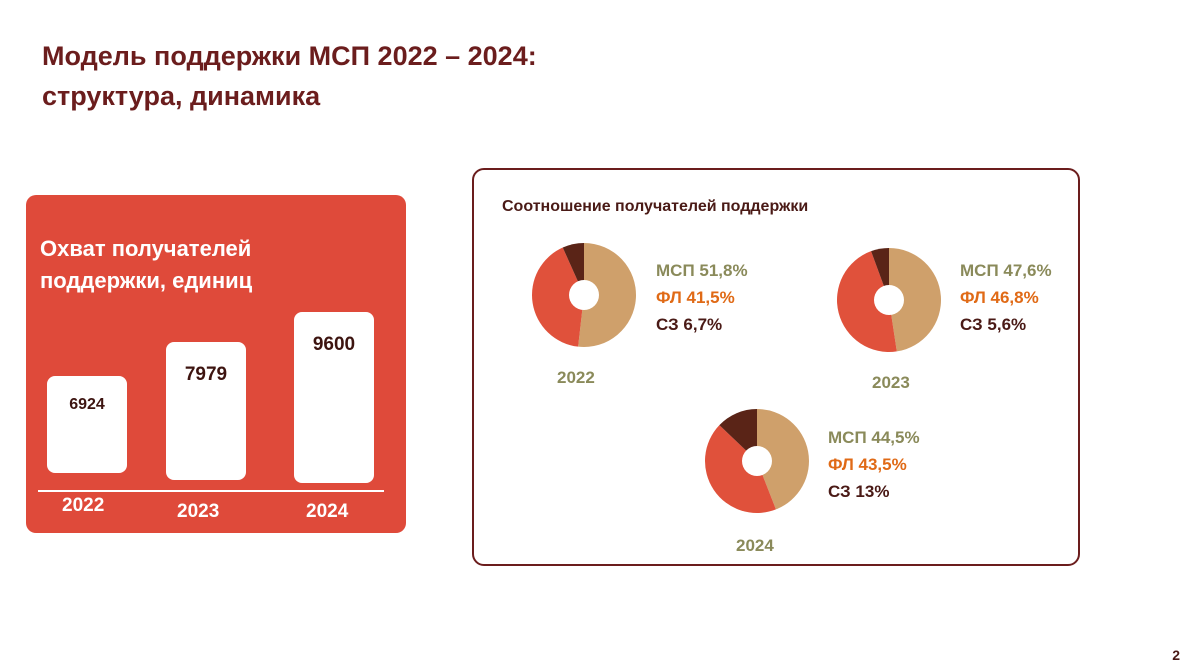 Image resolution: width=1192 pixels, height=671 pixels. What do you see at coordinates (181, 96) in the screenshot?
I see `page-title-line2: структура, динамика` at bounding box center [181, 96].